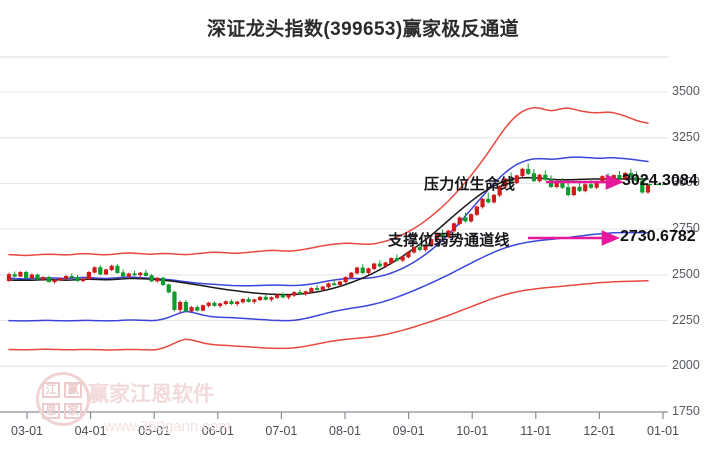 The width and height of the screenshot is (726, 450). What do you see at coordinates (686, 228) in the screenshot?
I see `y-axis-tick-label: 2750` at bounding box center [686, 228].